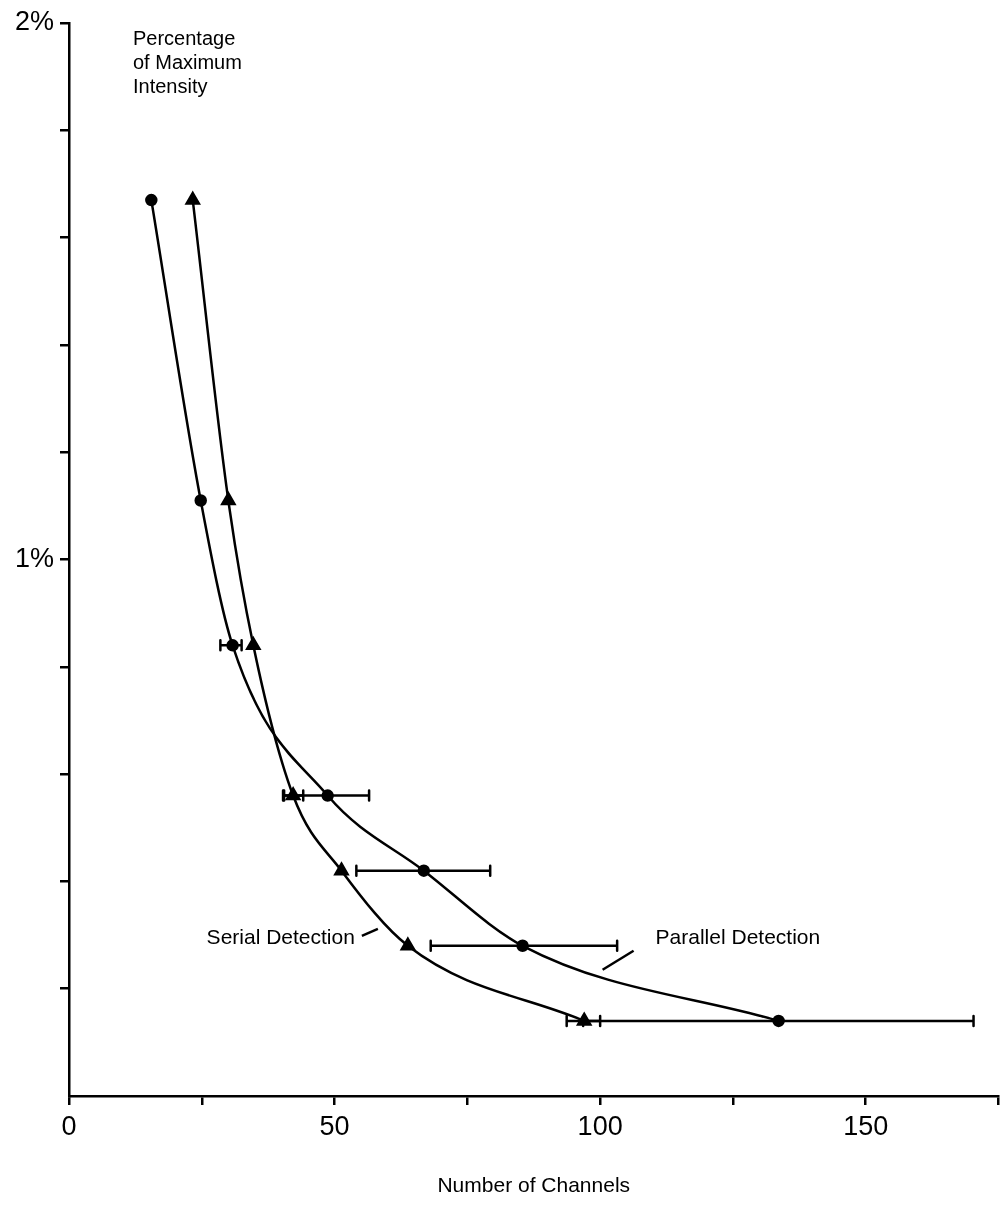 Image resolution: width=1008 pixels, height=1209 pixels. I want to click on x-axis-title: Number of Channels, so click(534, 1185).